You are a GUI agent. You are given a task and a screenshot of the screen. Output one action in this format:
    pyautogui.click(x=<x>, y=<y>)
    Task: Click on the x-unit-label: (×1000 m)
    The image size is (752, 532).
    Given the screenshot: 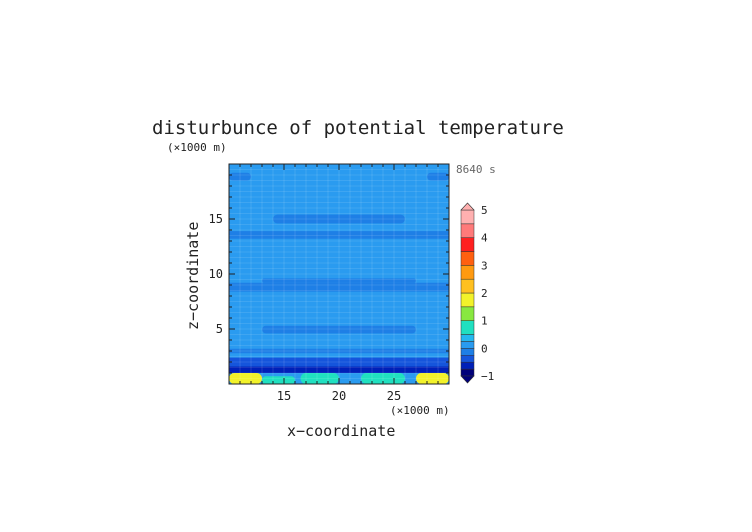 What is the action you would take?
    pyautogui.click(x=420, y=410)
    